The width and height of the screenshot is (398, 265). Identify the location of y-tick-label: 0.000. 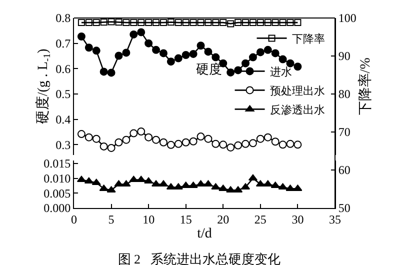
(57, 208).